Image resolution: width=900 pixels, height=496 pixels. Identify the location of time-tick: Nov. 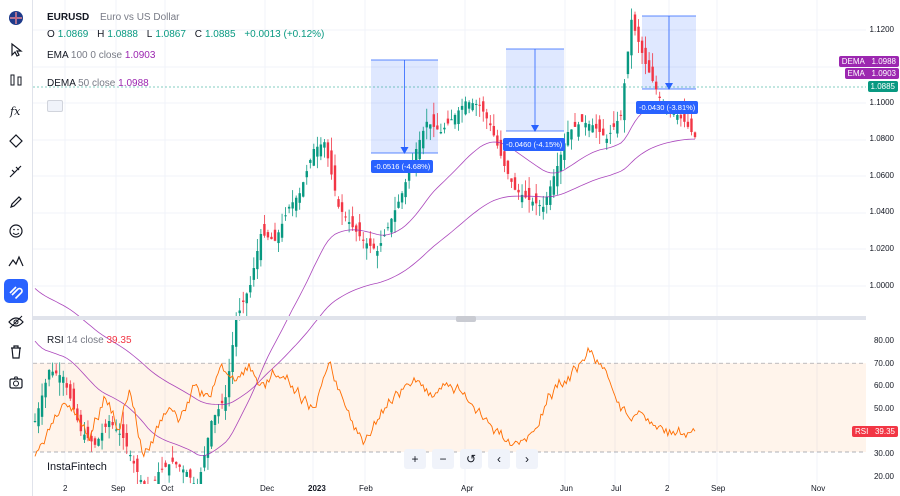
(818, 488).